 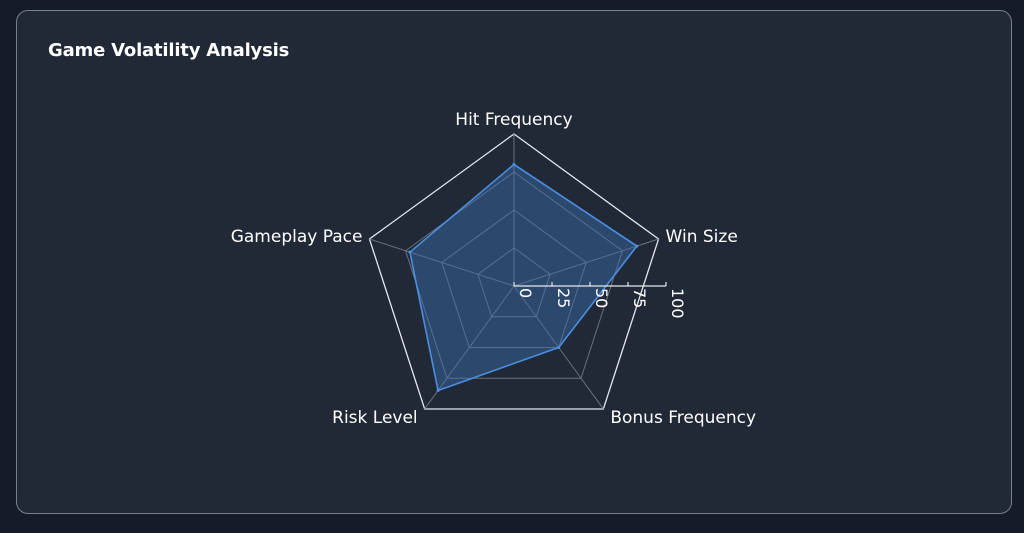 I want to click on chart-title: Game Volatility Analysis, so click(x=169, y=50).